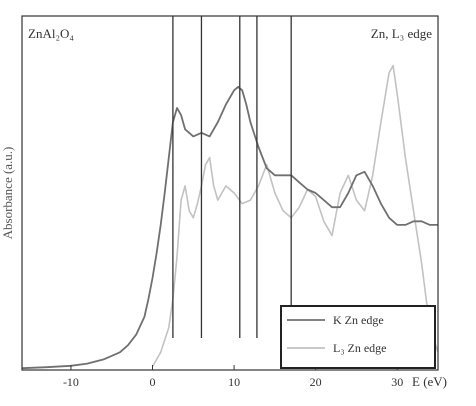 This screenshot has height=406, width=476. Describe the element at coordinates (397, 382) in the screenshot. I see `x-tick-label-4: 30` at that location.